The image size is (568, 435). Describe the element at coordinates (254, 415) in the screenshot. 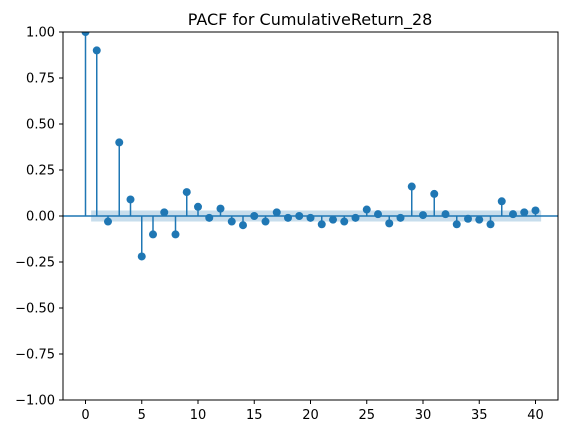

I see `x-tick-label-15: 15` at that location.